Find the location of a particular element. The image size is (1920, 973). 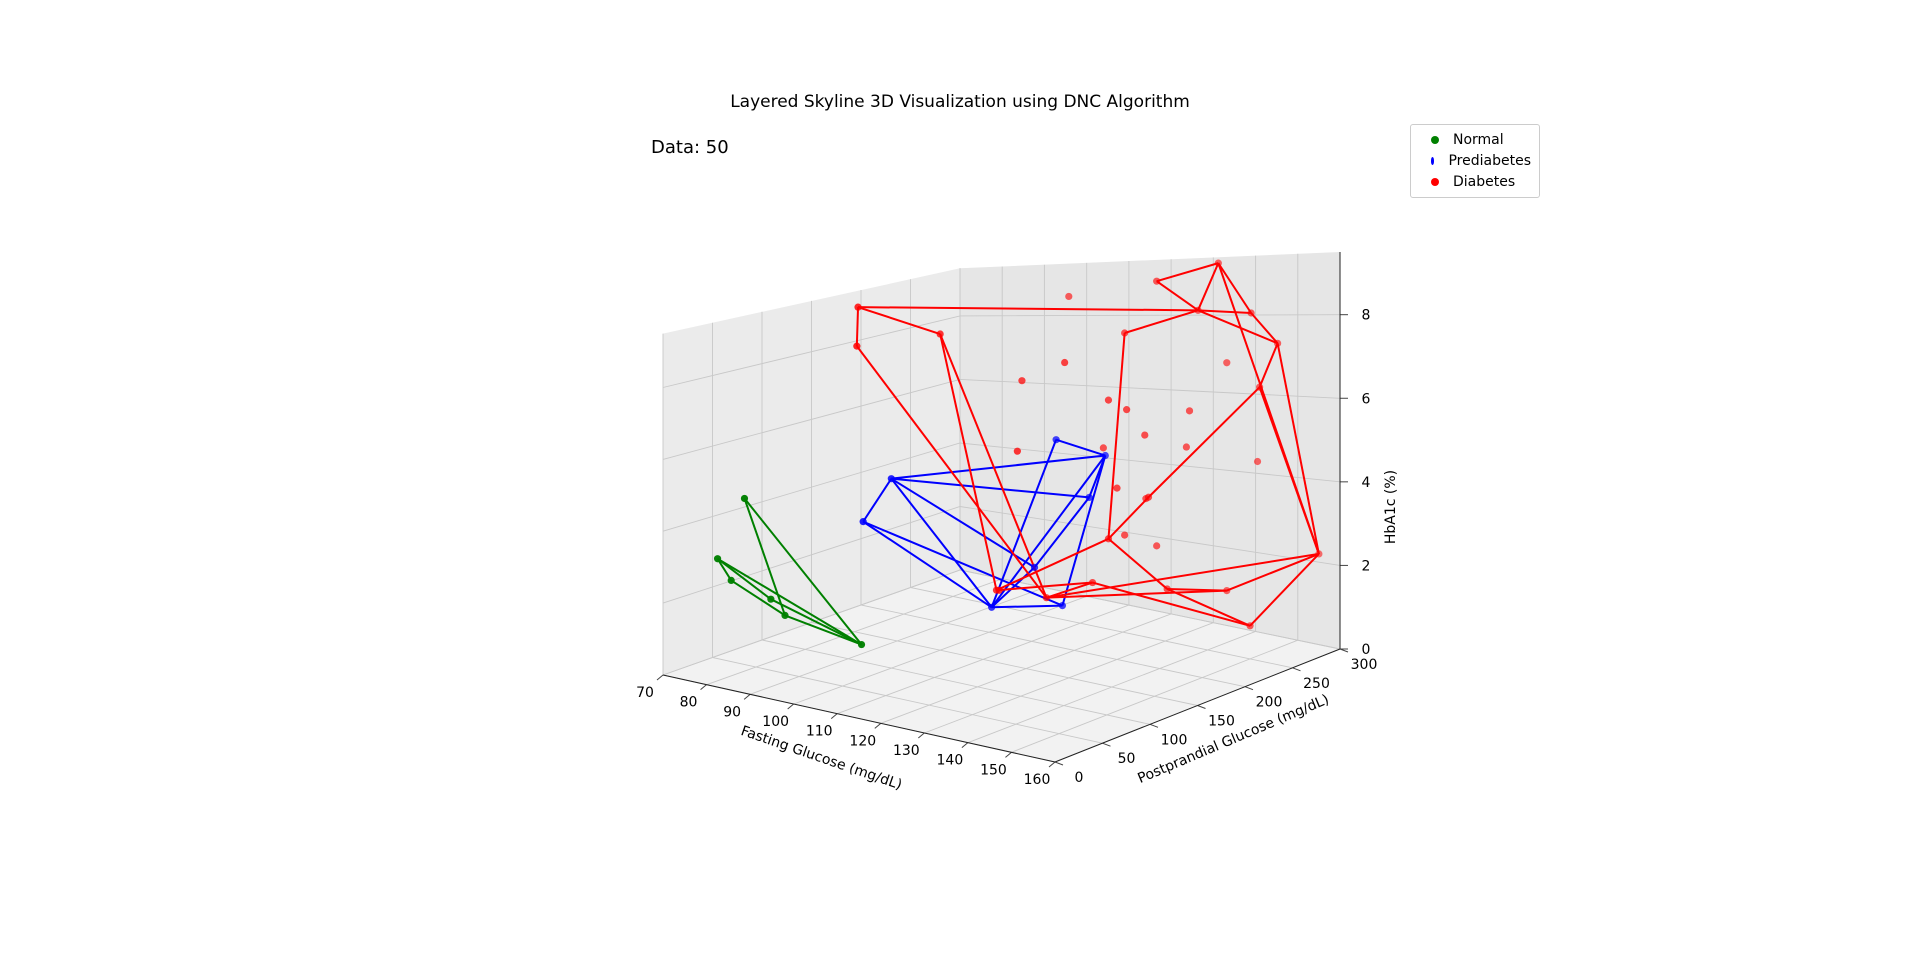

z-tick-label: 4 is located at coordinates (1366, 483).